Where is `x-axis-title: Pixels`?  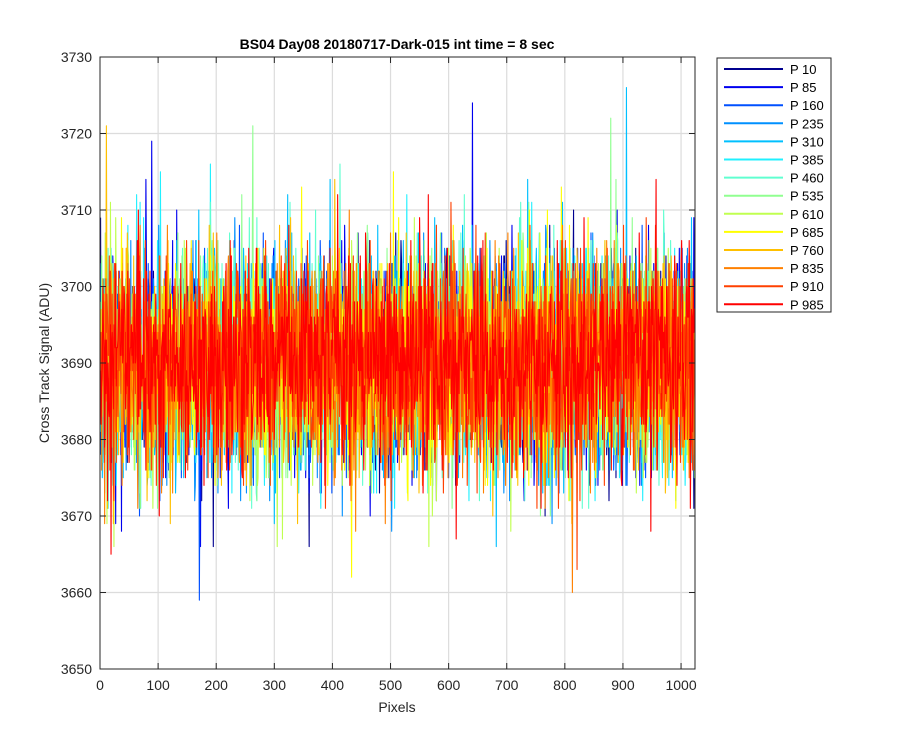 x-axis-title: Pixels is located at coordinates (396, 707).